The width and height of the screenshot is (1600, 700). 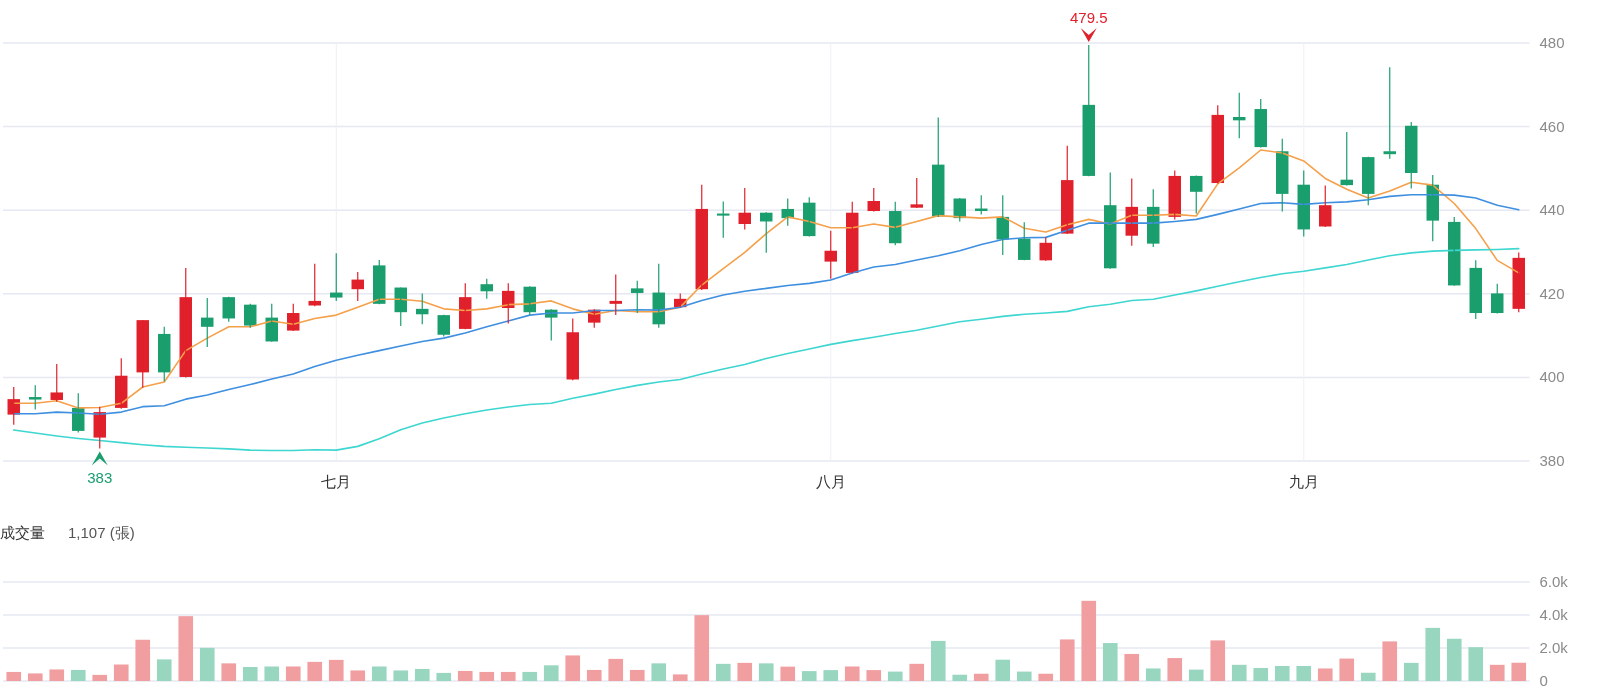 I want to click on chart-subtitle: 1,107 (張), so click(x=101, y=532).